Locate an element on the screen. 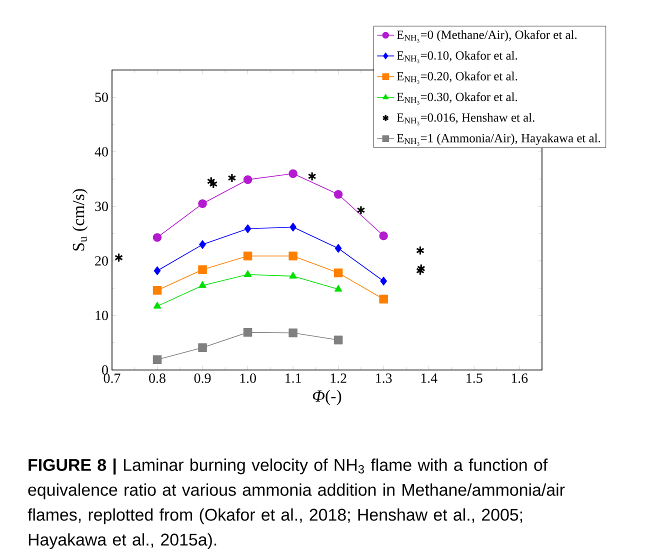 Image resolution: width=647 pixels, height=560 pixels. y-tick-label: 20 is located at coordinates (101, 261).